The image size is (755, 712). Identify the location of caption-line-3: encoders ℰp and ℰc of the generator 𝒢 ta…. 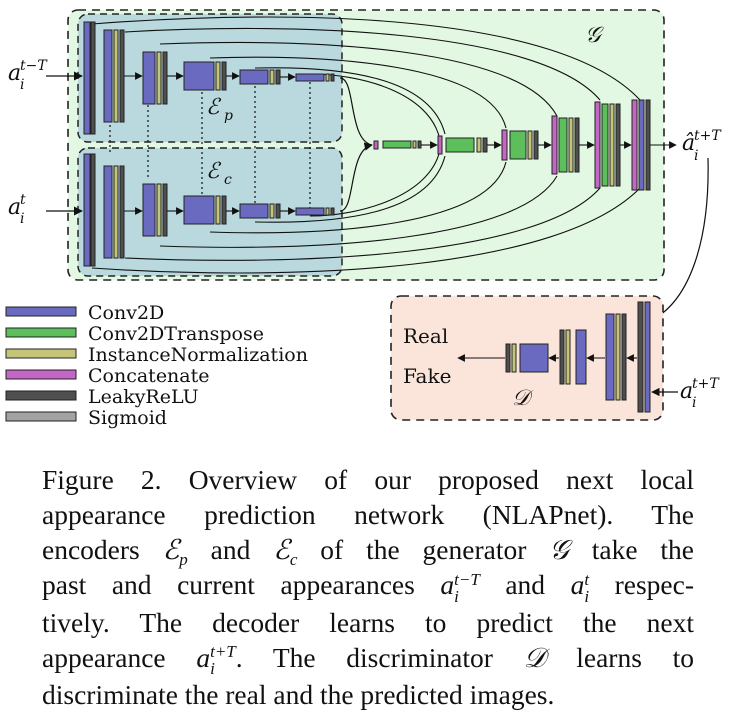
(368, 551).